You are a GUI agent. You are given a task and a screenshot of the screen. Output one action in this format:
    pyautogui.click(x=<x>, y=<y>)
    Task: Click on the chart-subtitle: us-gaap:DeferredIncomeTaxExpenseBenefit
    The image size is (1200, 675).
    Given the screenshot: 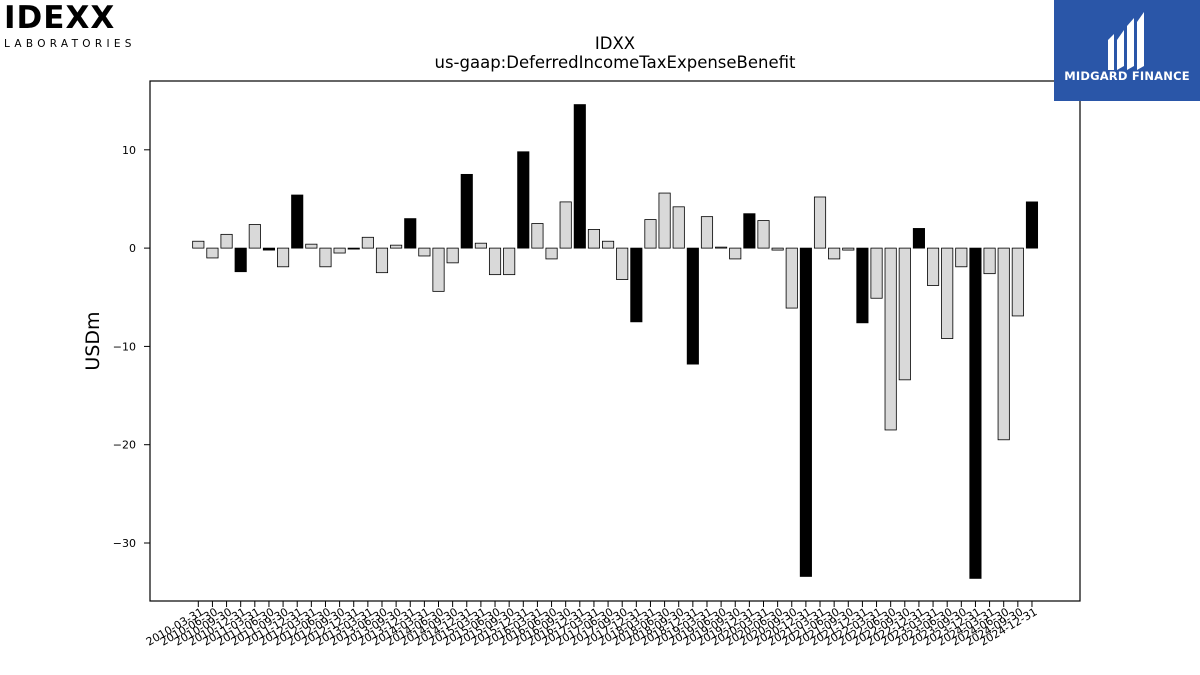 What is the action you would take?
    pyautogui.click(x=616, y=62)
    